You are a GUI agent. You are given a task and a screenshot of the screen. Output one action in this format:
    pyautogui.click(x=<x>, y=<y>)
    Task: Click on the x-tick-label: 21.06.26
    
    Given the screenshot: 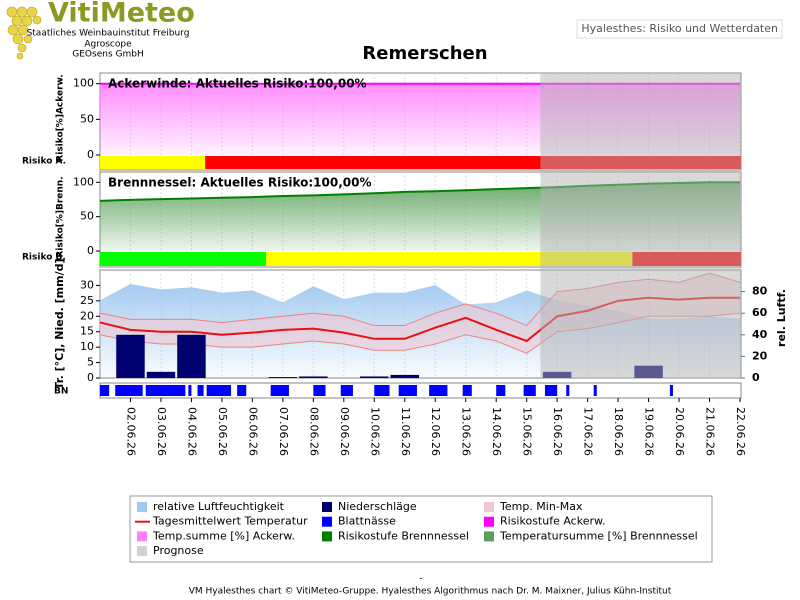 What is the action you would take?
    pyautogui.click(x=710, y=431)
    